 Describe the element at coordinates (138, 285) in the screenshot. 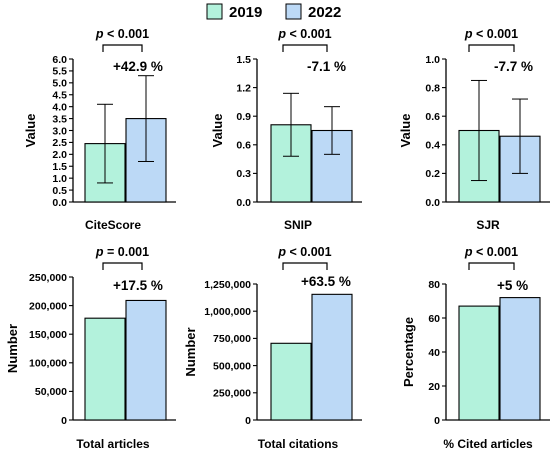

I see `percent-change-label: +17.5 %` at that location.